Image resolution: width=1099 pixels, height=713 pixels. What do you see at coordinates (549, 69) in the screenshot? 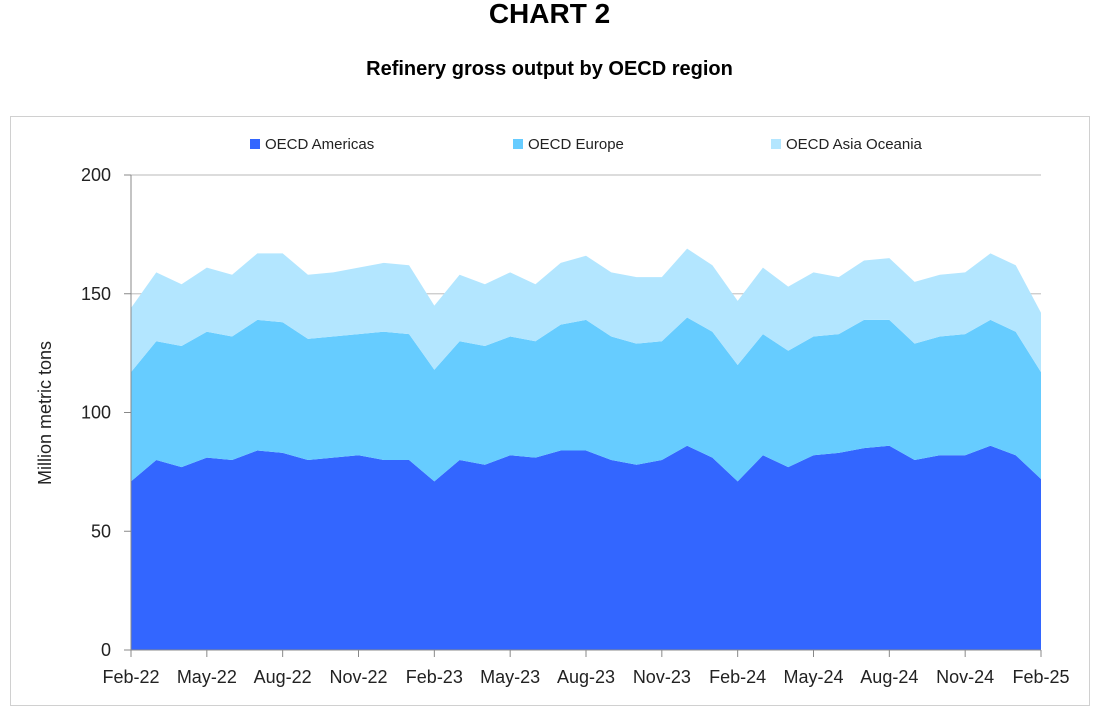
I see `chart-title: Refinery gross output by OECD region` at bounding box center [549, 69].